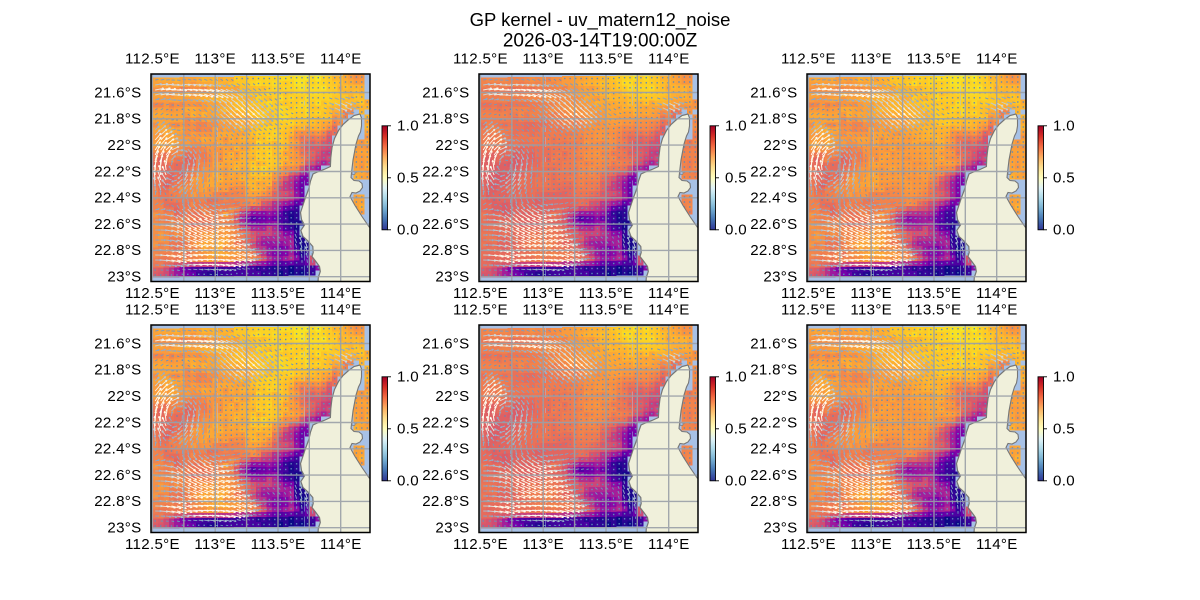 This screenshot has width=1200, height=600. I want to click on svg-text: 2026-03-14T19:00:00Z, so click(600, 41).